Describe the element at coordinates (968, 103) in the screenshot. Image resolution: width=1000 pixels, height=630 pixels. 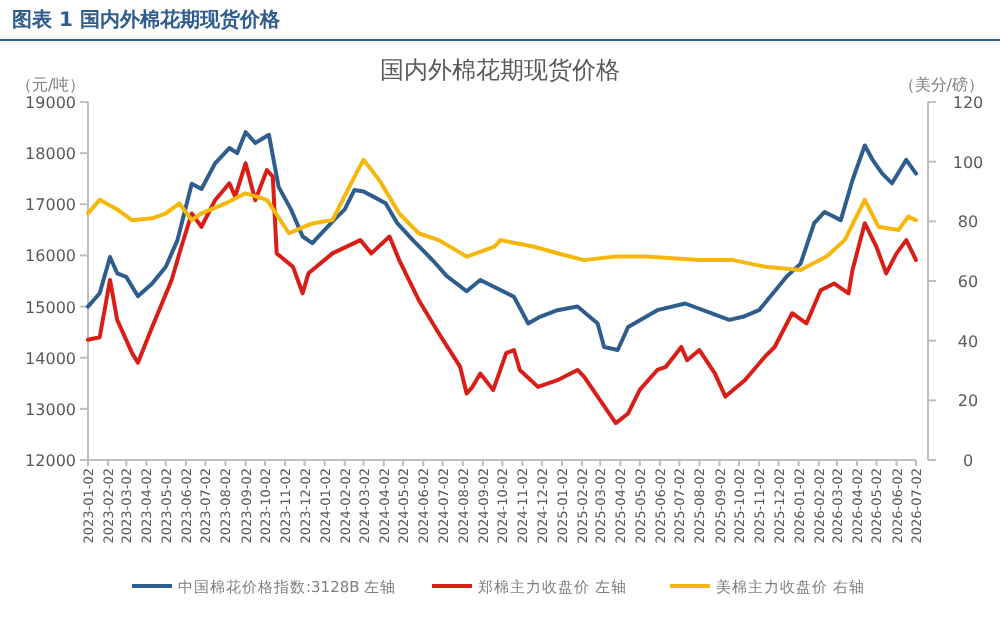
I see `y2-tick-label: 120` at that location.